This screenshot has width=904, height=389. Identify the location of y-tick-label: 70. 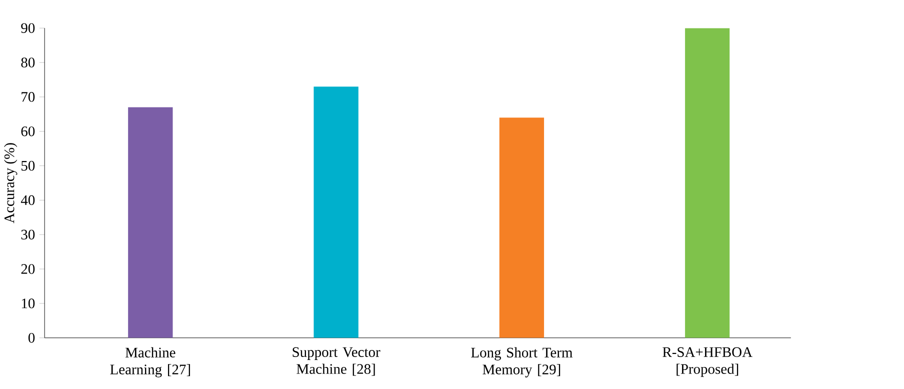
(28, 97).